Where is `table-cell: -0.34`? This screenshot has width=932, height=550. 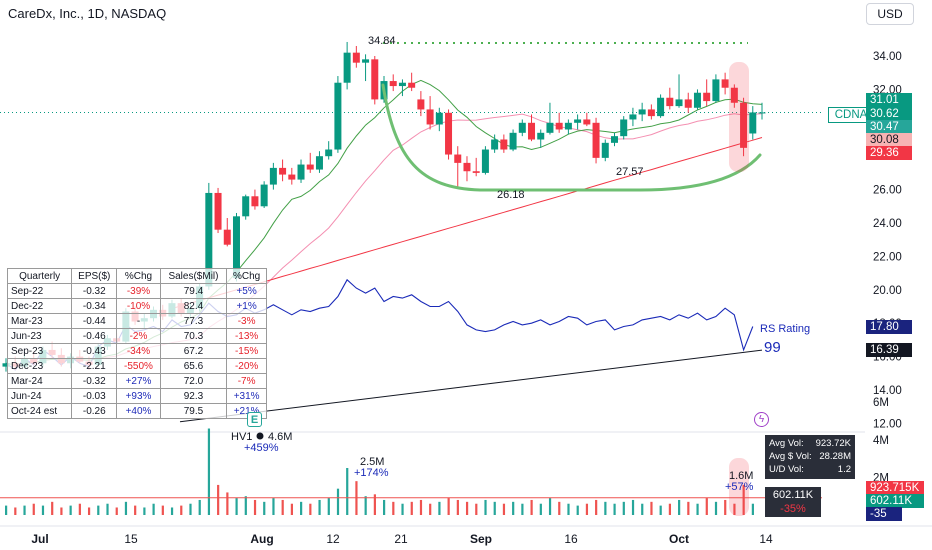
table-cell: -0.34 is located at coordinates (94, 306).